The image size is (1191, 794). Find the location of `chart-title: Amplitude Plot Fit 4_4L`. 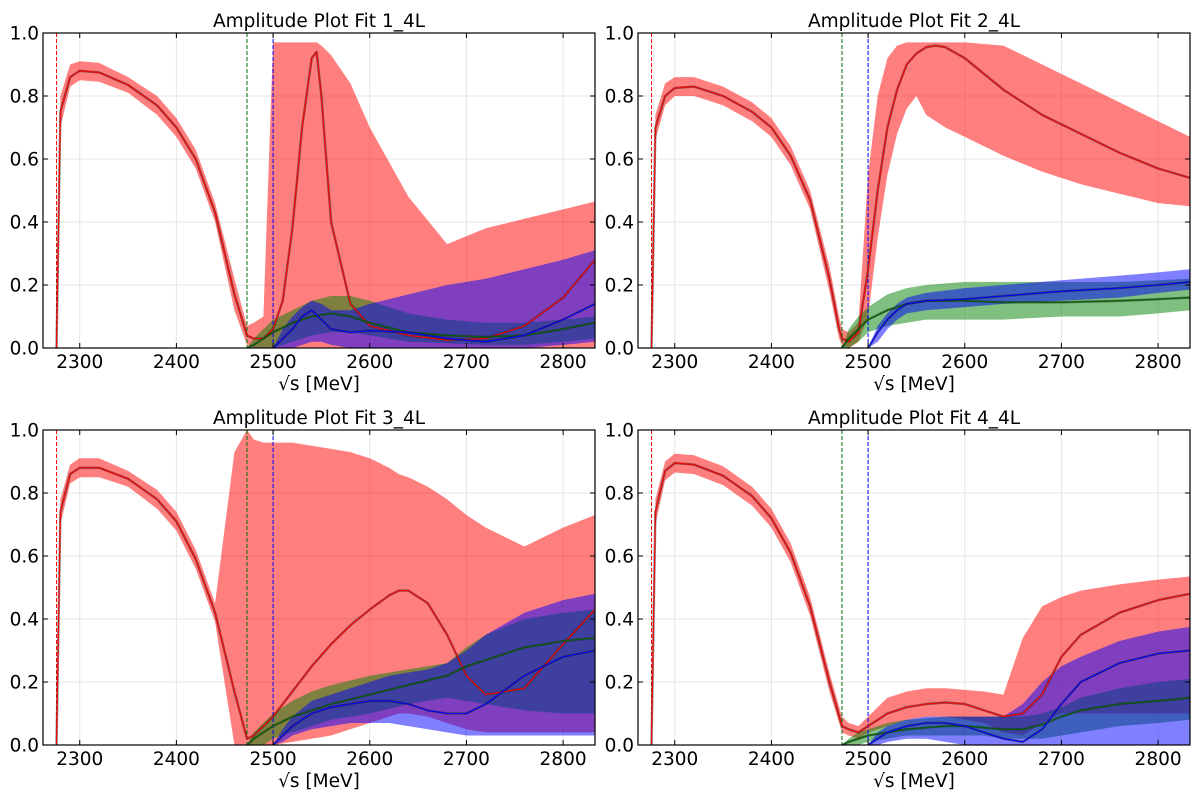

chart-title: Amplitude Plot Fit 4_4L is located at coordinates (914, 418).